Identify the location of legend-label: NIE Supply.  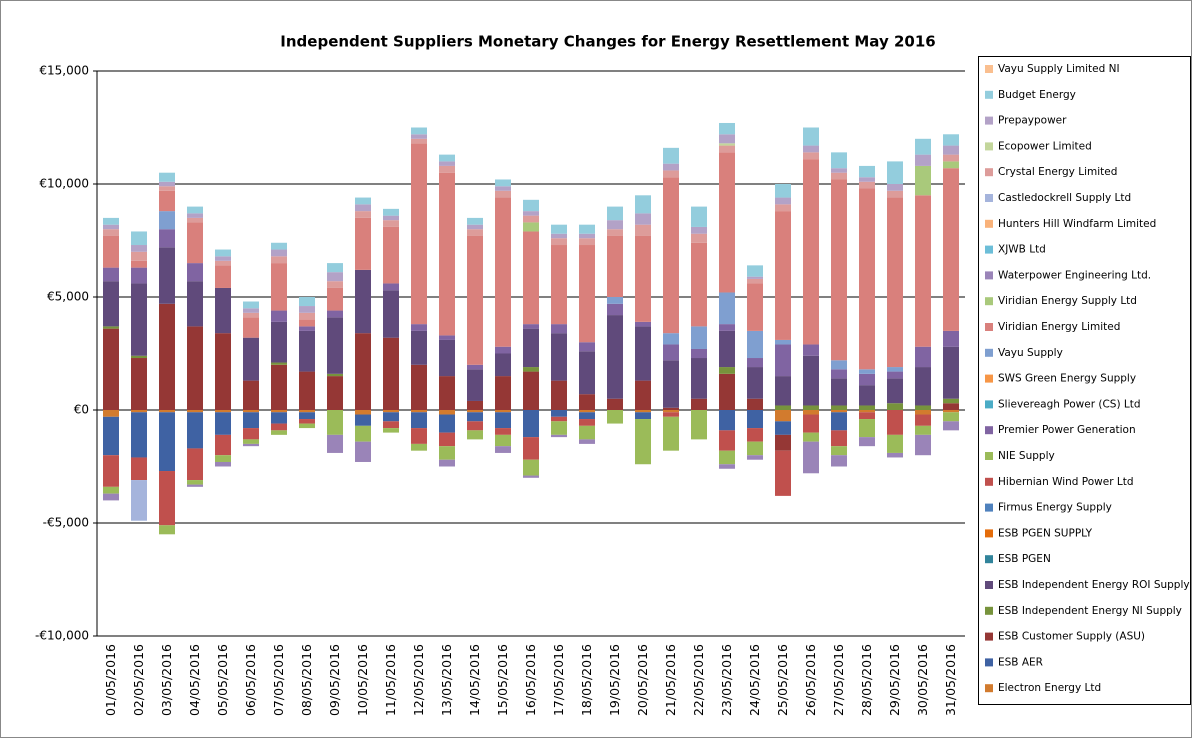
(1026, 456).